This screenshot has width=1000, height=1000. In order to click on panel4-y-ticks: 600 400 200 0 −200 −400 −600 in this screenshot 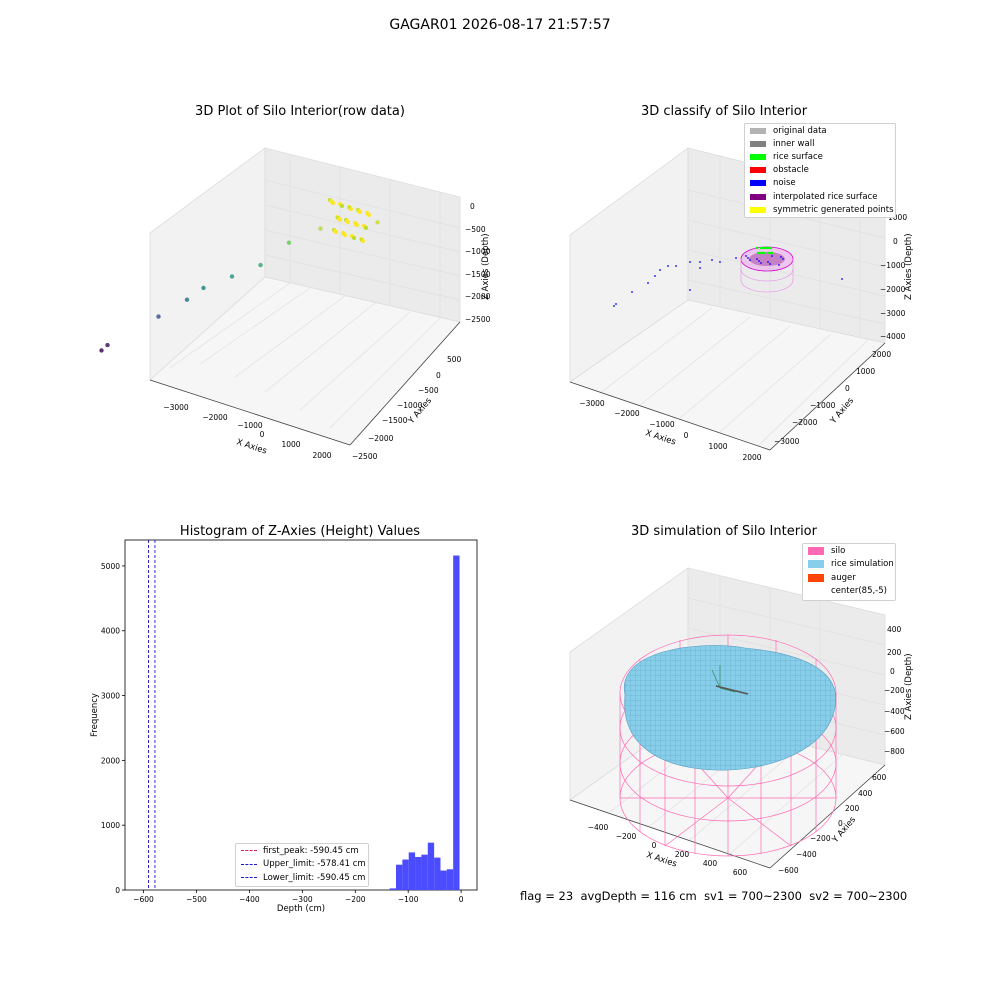, I will do `click(832, 824)`.